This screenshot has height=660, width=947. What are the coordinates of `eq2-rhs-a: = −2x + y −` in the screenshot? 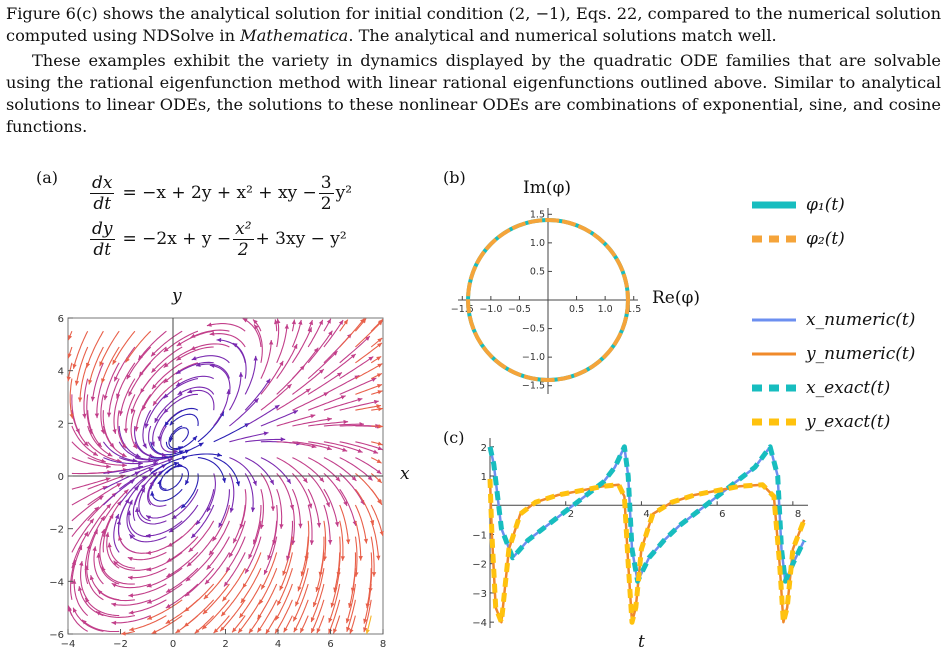 It's located at (177, 239).